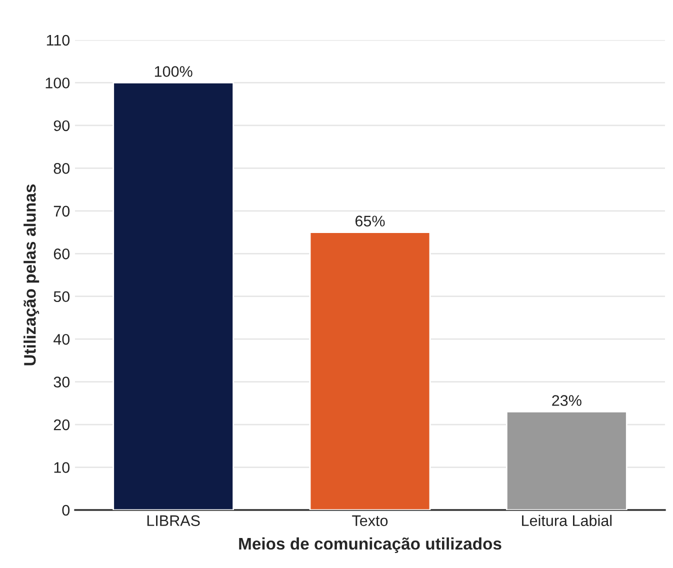 This screenshot has width=673, height=568. I want to click on y-tick-label: 50, so click(62, 296).